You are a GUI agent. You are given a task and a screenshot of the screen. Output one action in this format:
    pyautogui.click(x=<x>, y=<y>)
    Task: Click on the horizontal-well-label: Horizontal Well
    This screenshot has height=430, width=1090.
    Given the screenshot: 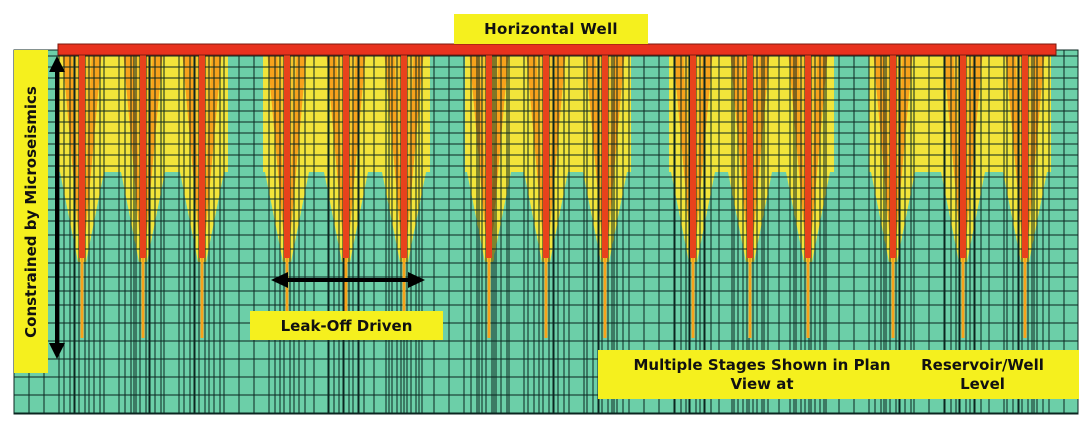 What is the action you would take?
    pyautogui.click(x=551, y=29)
    